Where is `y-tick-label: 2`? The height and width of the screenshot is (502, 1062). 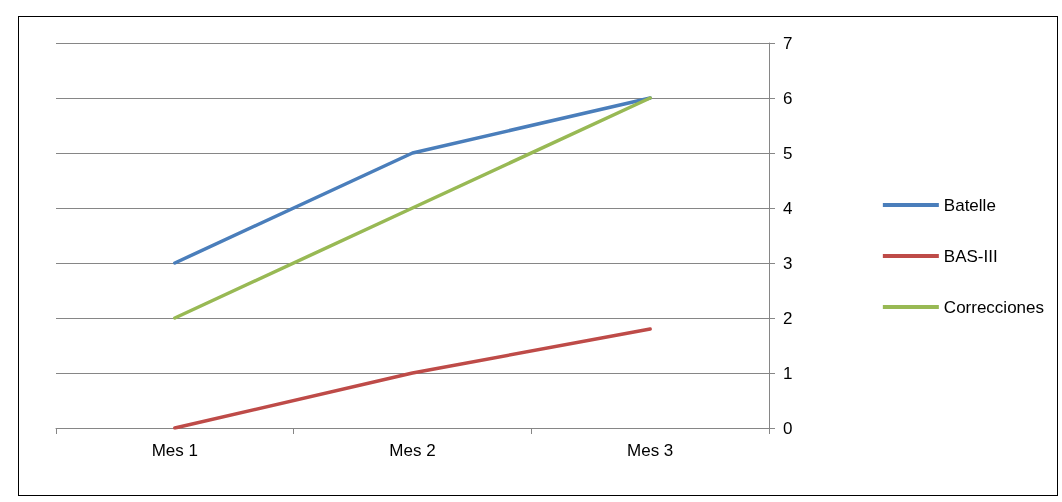
y-tick-label: 2 is located at coordinates (788, 318).